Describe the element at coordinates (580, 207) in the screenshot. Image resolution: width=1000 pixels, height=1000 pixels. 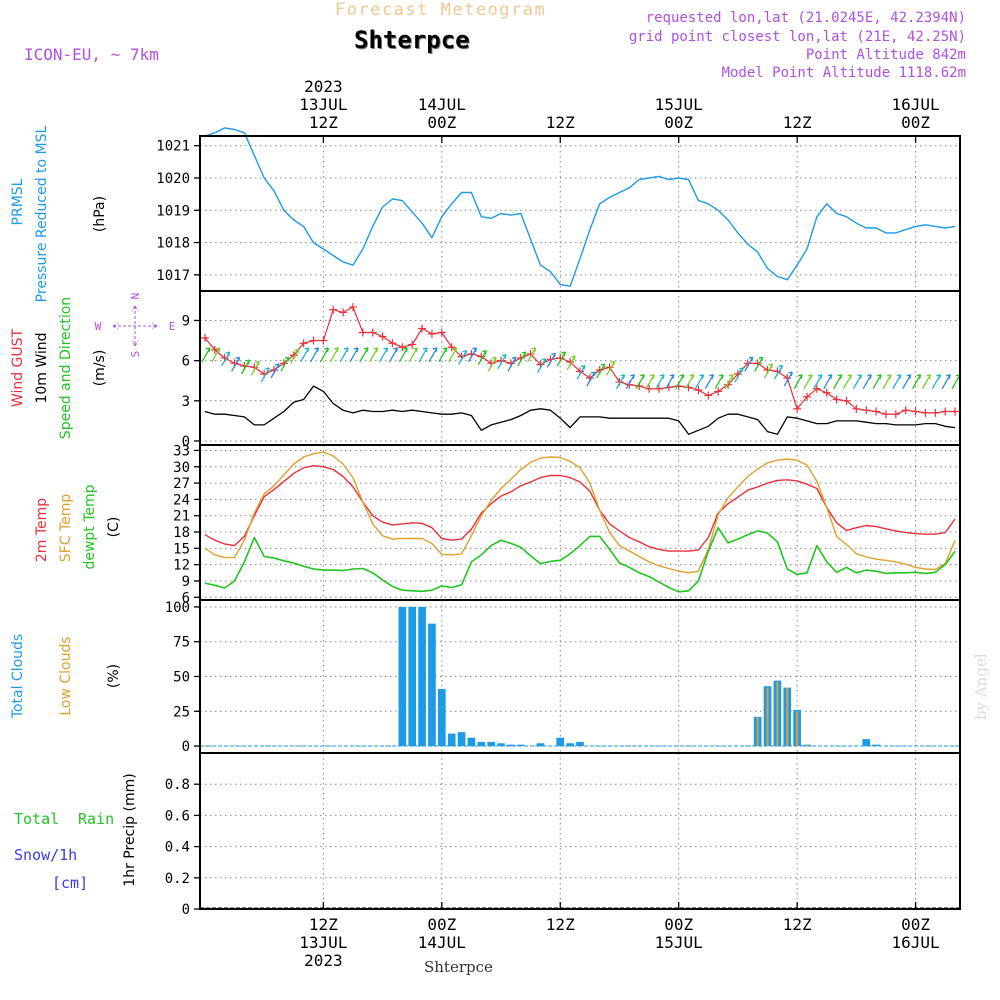
I see `pressure-line` at that location.